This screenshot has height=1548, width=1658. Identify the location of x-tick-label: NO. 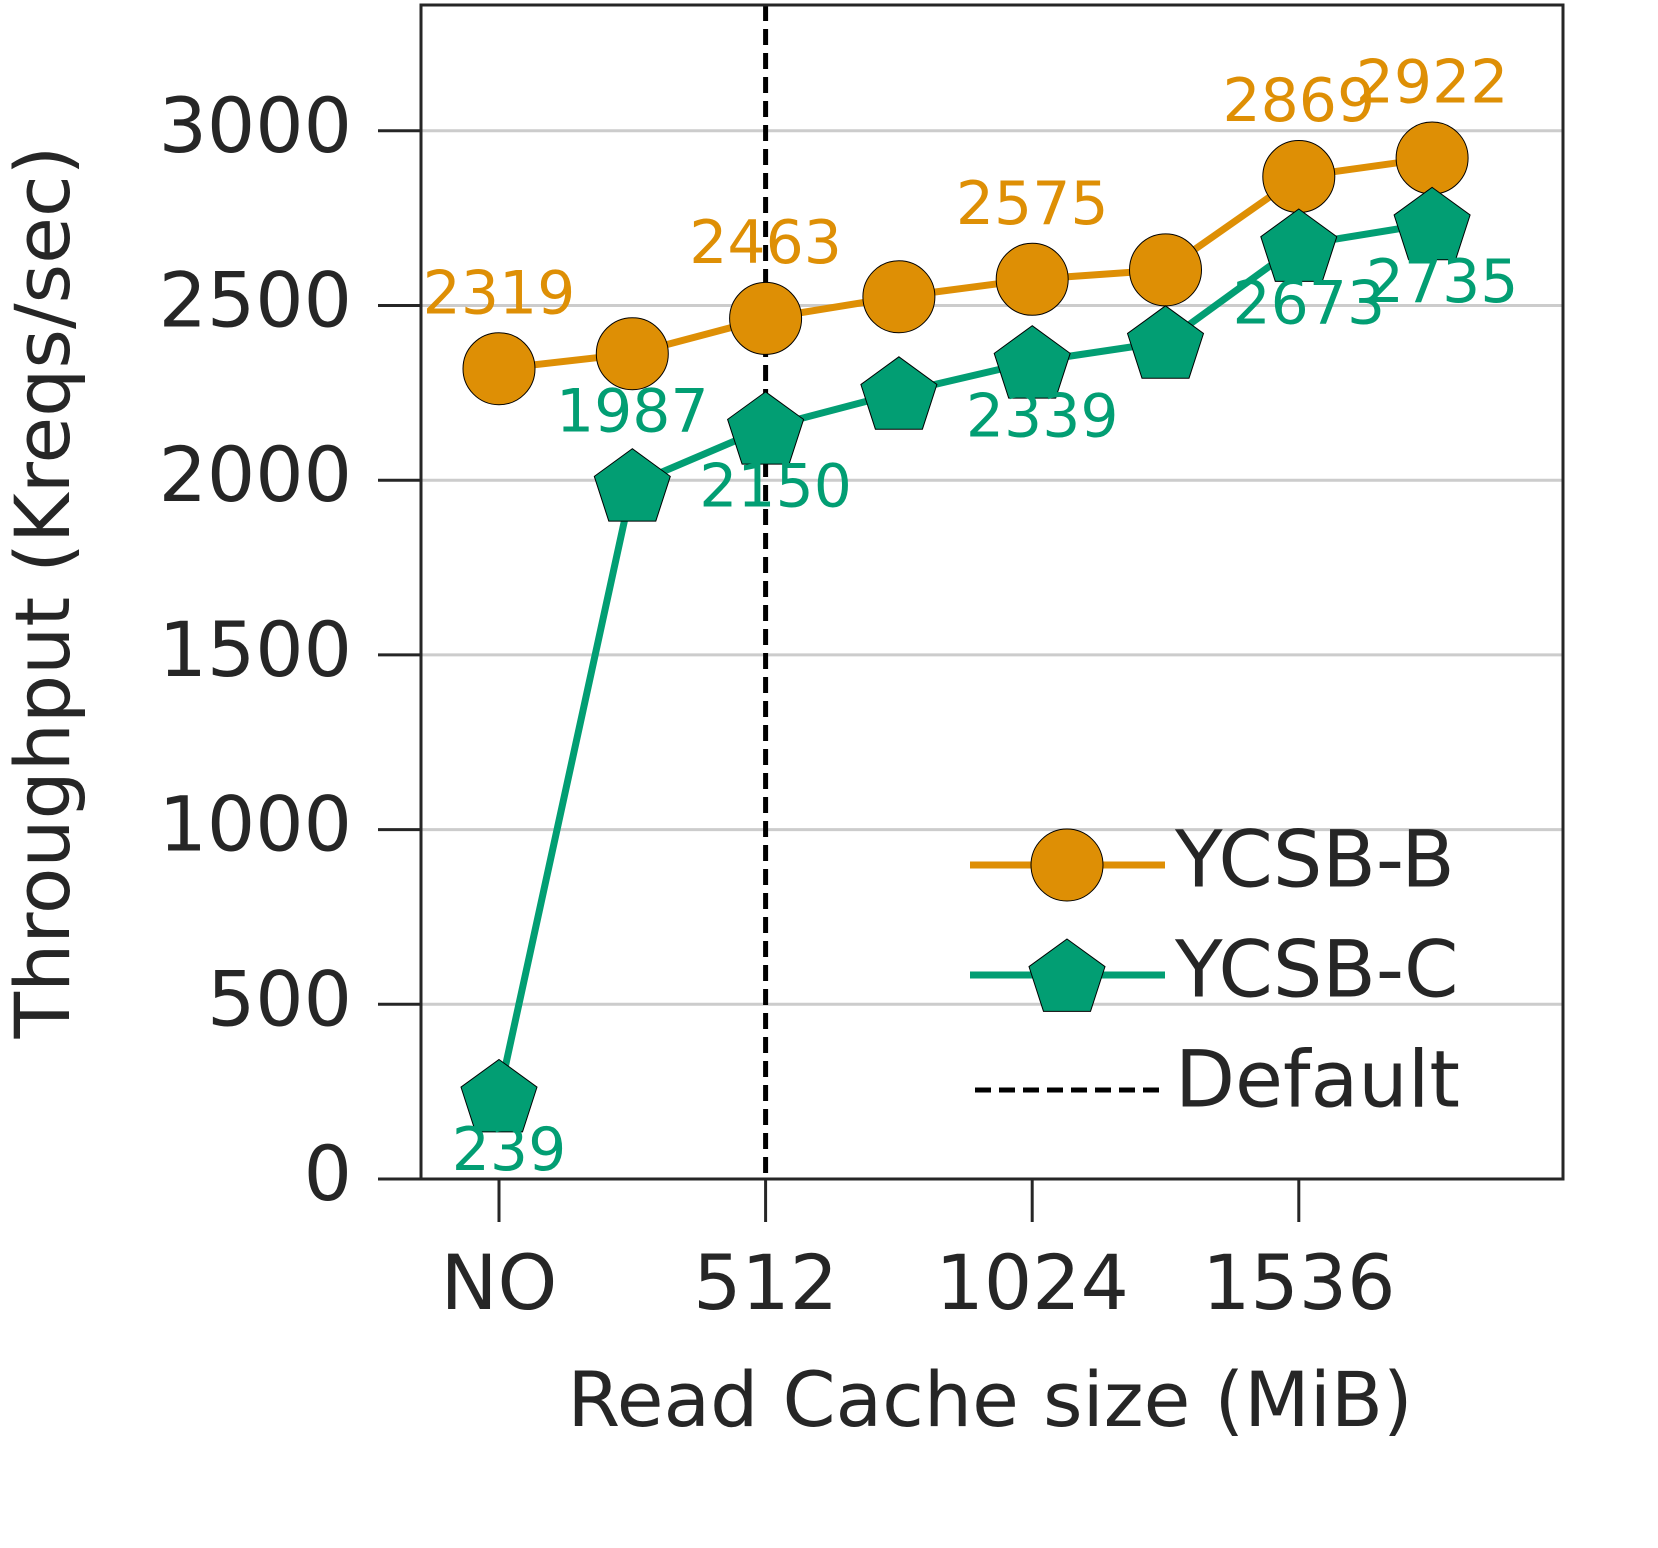
(499, 1282).